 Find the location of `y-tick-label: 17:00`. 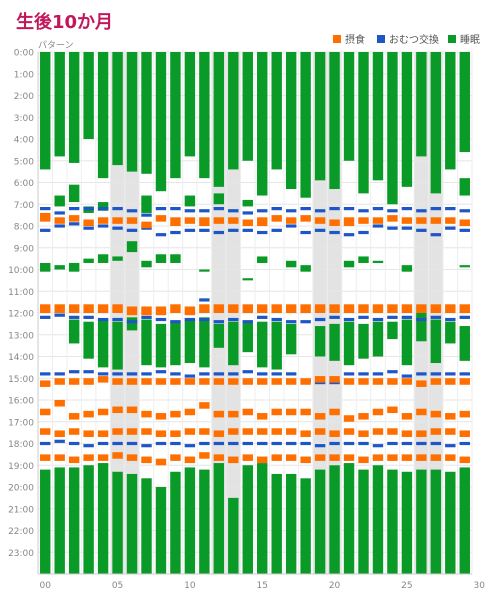

y-tick-label: 17:00 is located at coordinates (21, 423).